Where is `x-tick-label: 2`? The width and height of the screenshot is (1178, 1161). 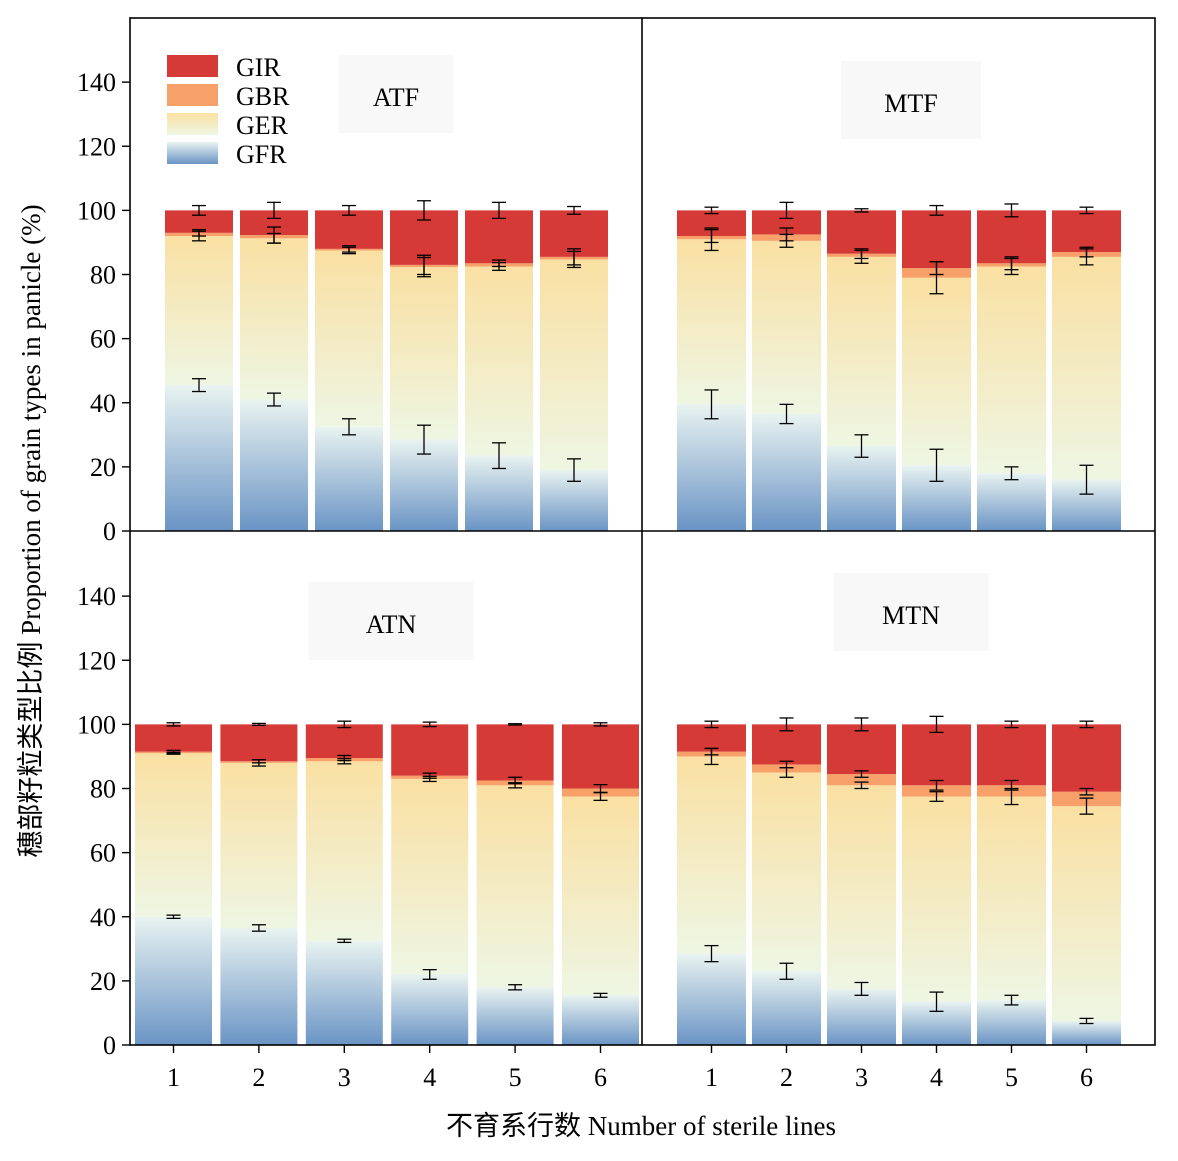
x-tick-label: 2 is located at coordinates (258, 1077).